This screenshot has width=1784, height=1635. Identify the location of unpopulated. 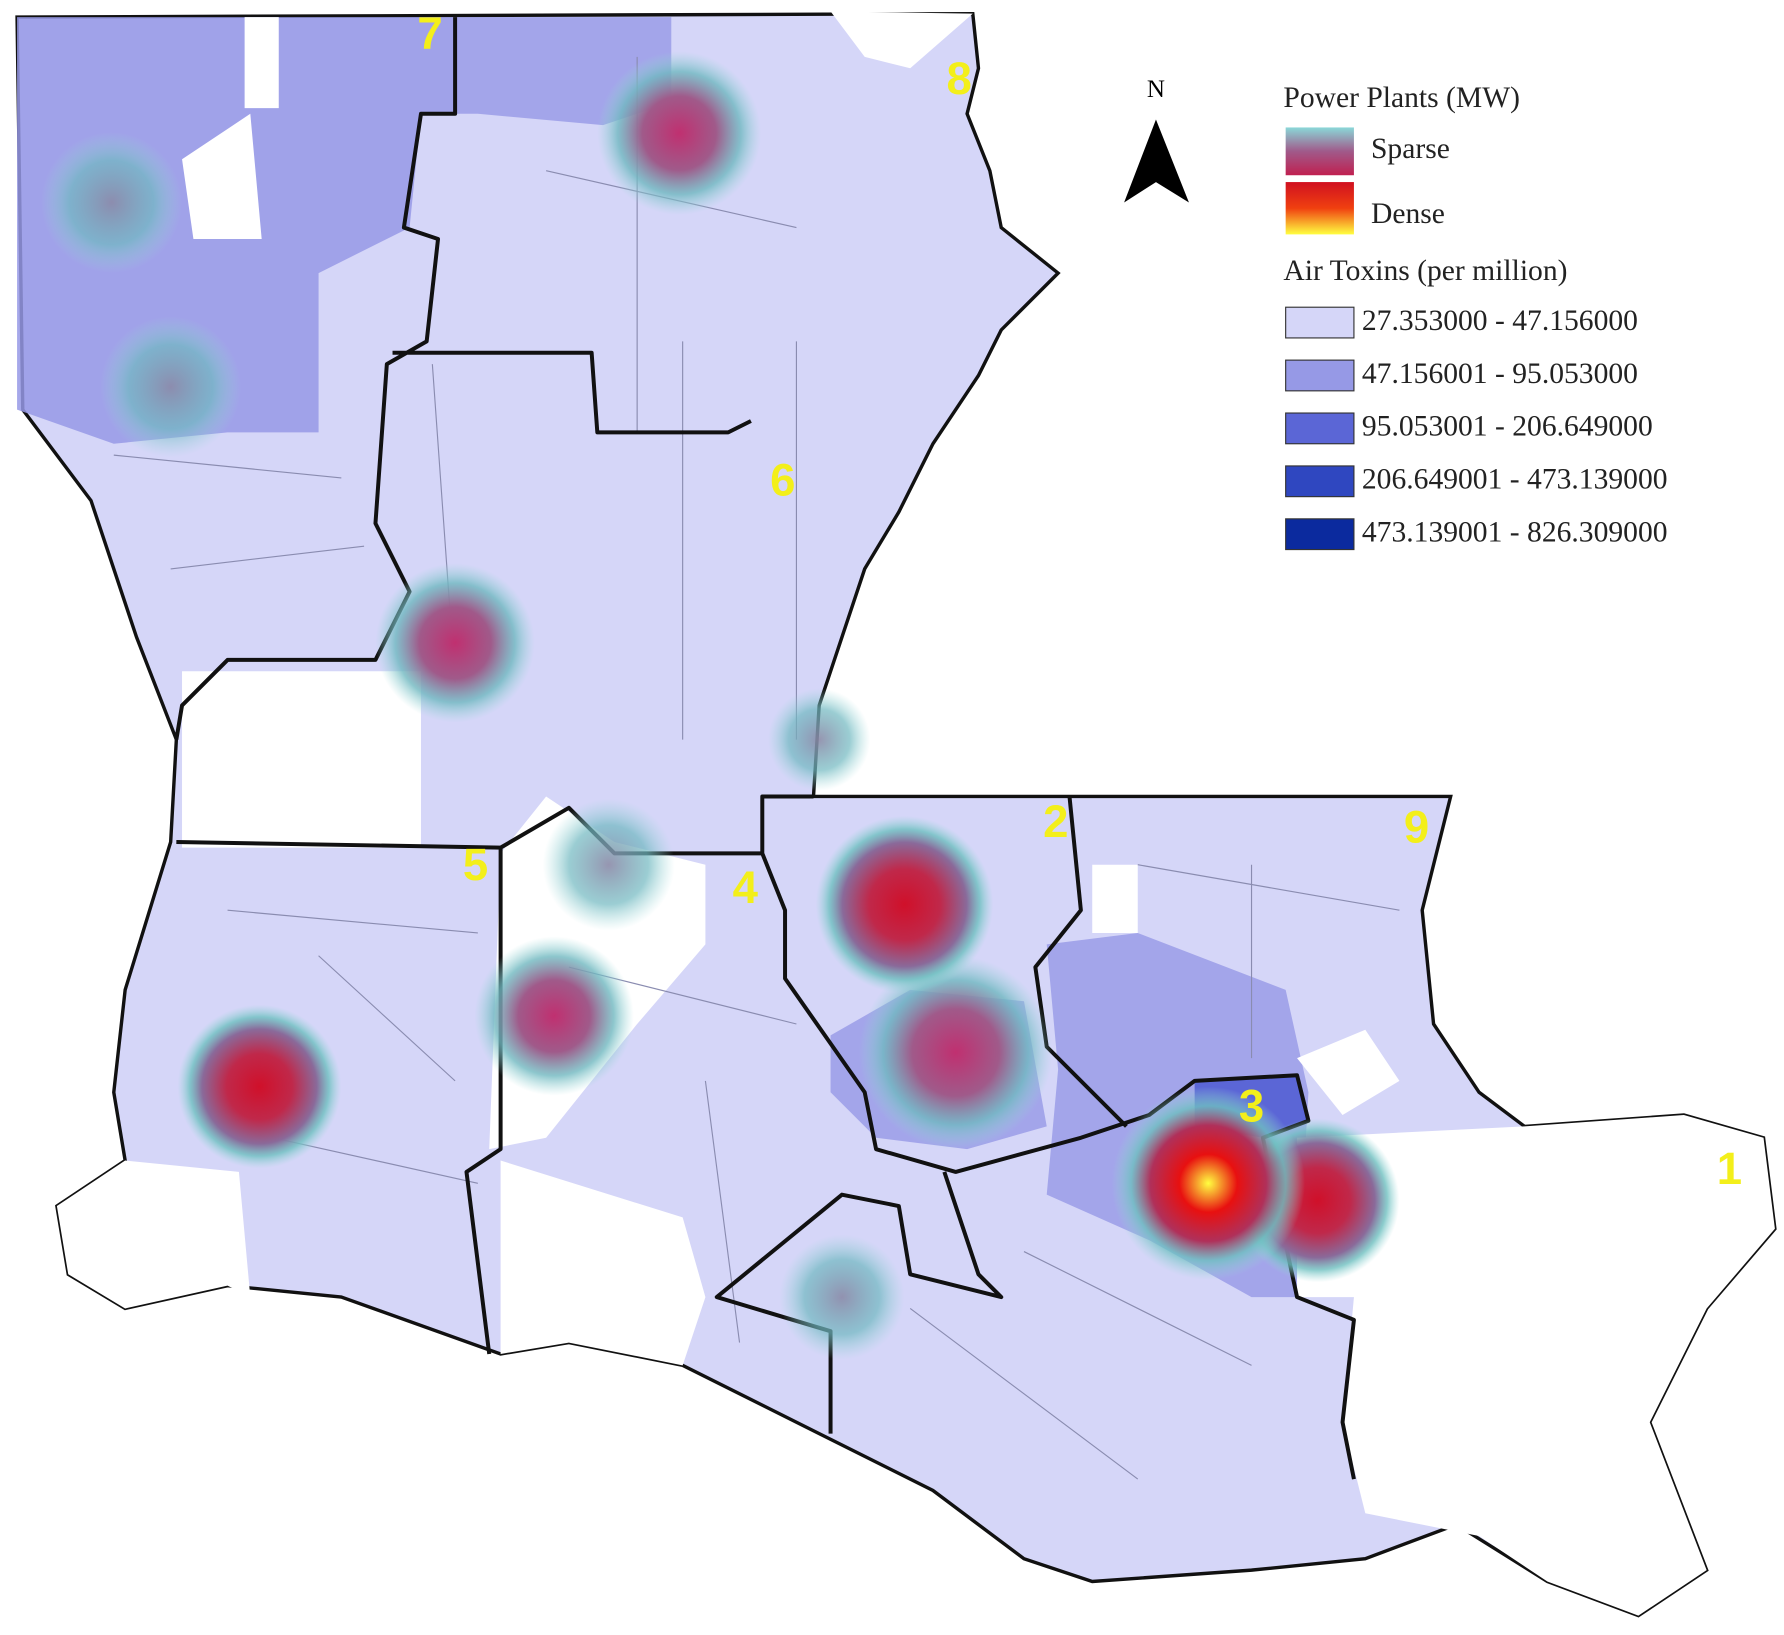
(1536, 1365).